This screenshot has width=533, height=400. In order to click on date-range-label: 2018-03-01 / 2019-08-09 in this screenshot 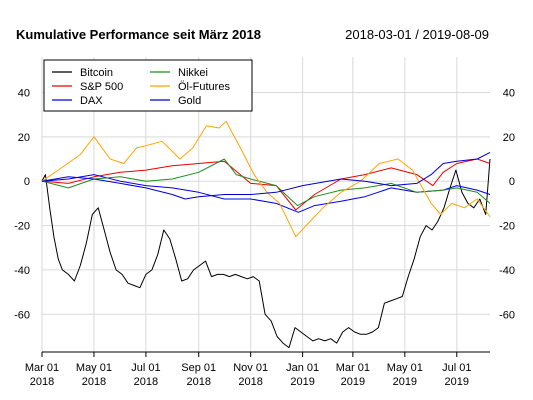, I will do `click(417, 34)`.